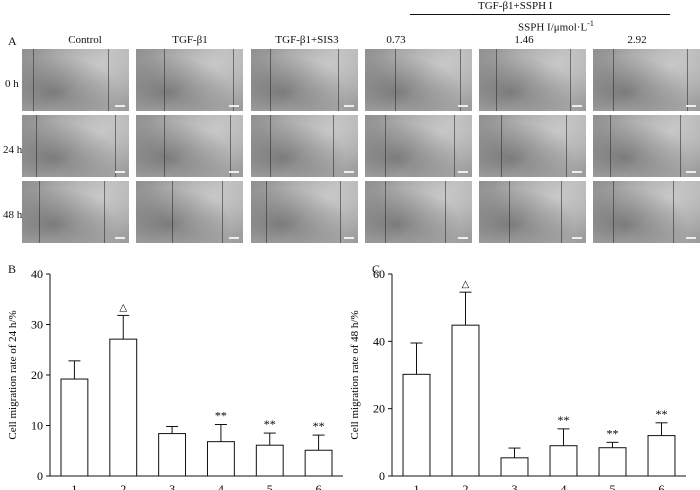 The image size is (700, 490). Describe the element at coordinates (12, 84) in the screenshot. I see `row-label-0h: 0 h` at that location.